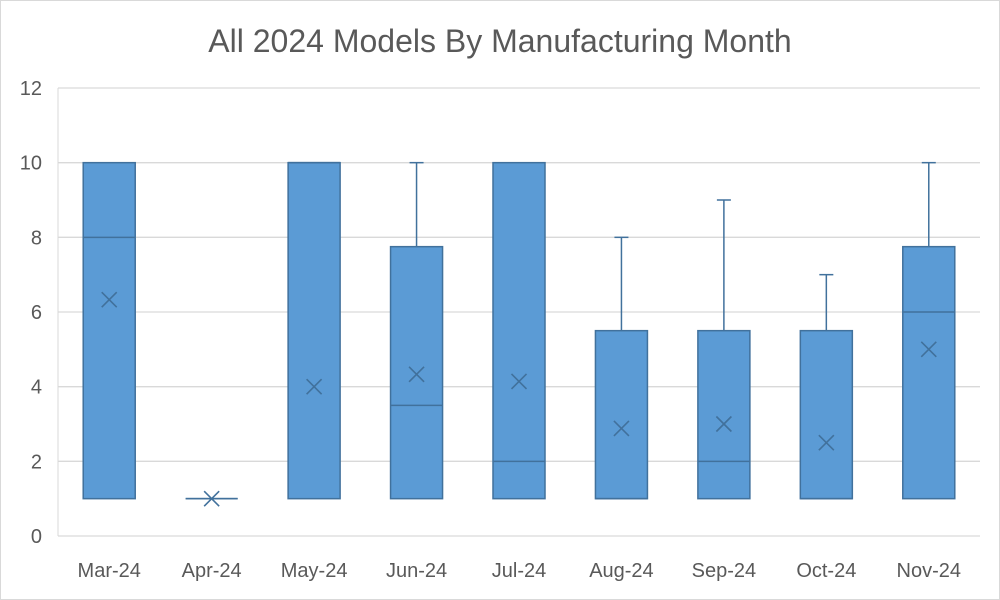  Describe the element at coordinates (36, 462) in the screenshot. I see `y-tick-label: 2` at that location.